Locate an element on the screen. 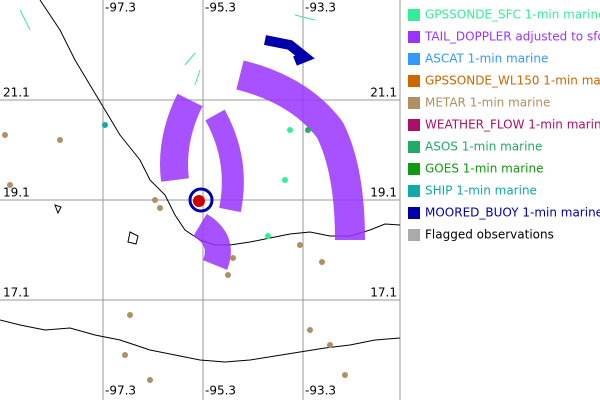 The height and width of the screenshot is (400, 600). buoy-marker is located at coordinates (201, 200).